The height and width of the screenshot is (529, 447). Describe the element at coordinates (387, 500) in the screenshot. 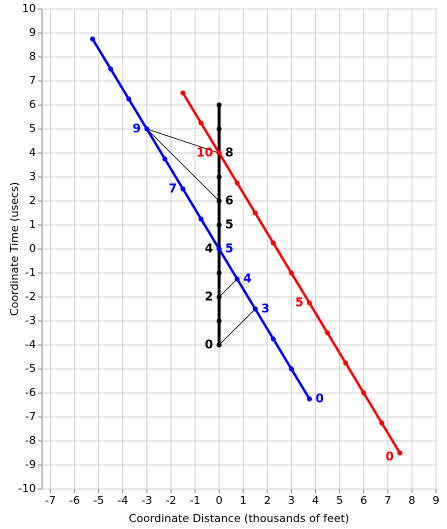

I see `x-tick-label: 7` at that location.